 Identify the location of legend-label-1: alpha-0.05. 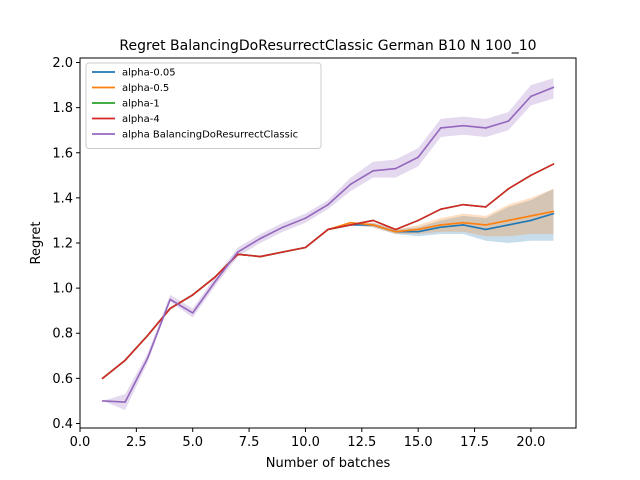
(149, 73).